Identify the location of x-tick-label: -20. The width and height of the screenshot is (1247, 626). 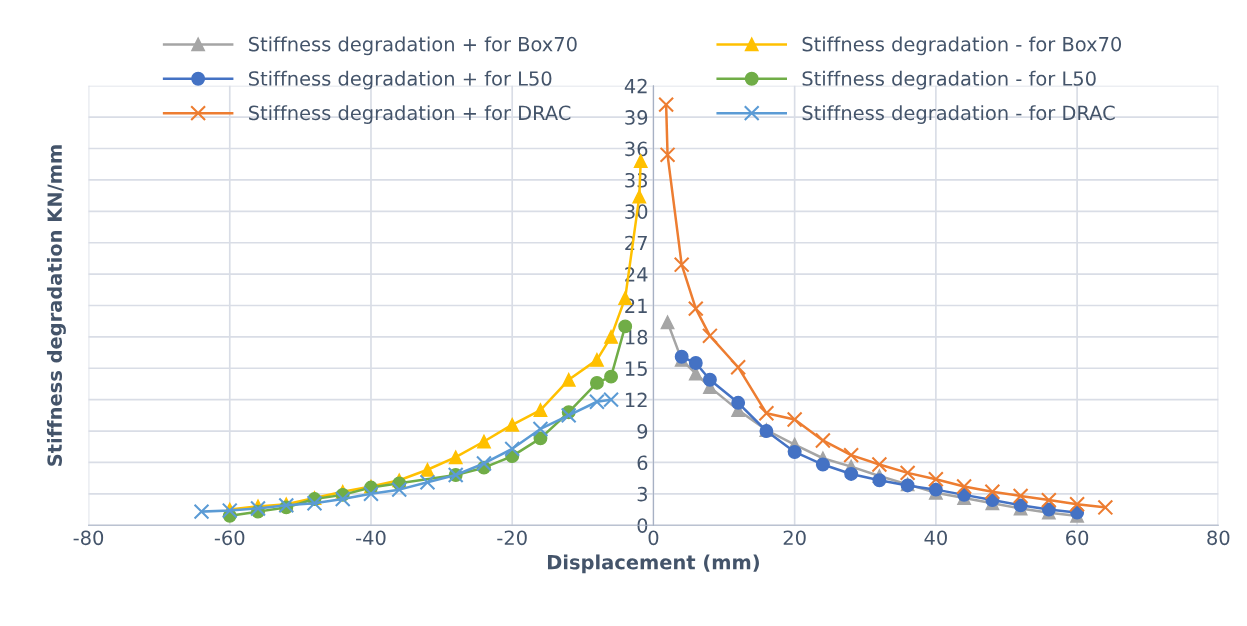
(512, 538).